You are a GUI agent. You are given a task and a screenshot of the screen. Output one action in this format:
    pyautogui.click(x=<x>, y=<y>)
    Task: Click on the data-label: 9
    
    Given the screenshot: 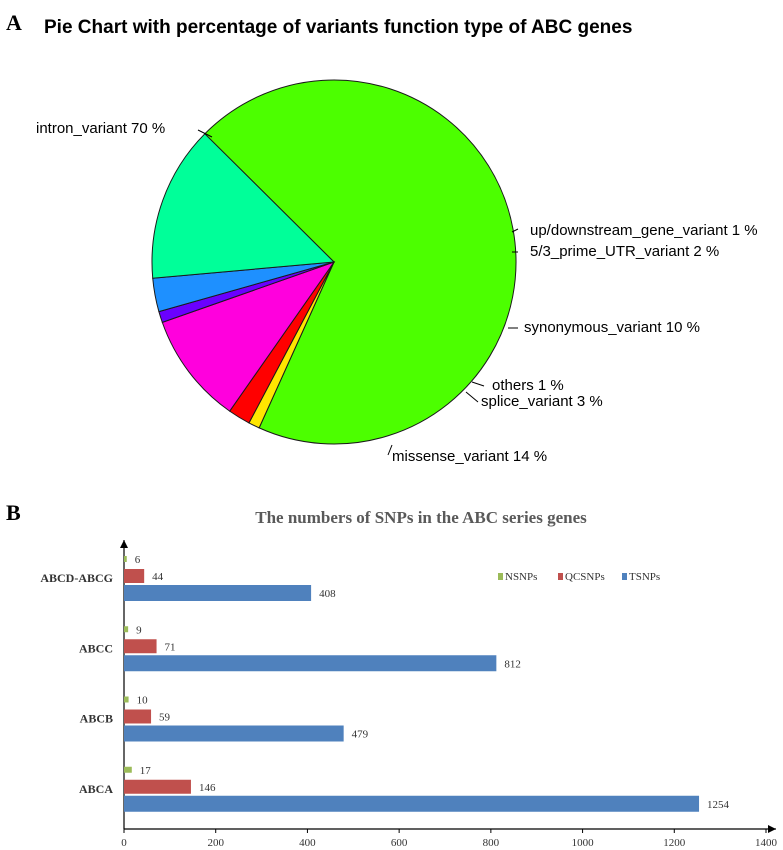 What is the action you would take?
    pyautogui.click(x=139, y=630)
    